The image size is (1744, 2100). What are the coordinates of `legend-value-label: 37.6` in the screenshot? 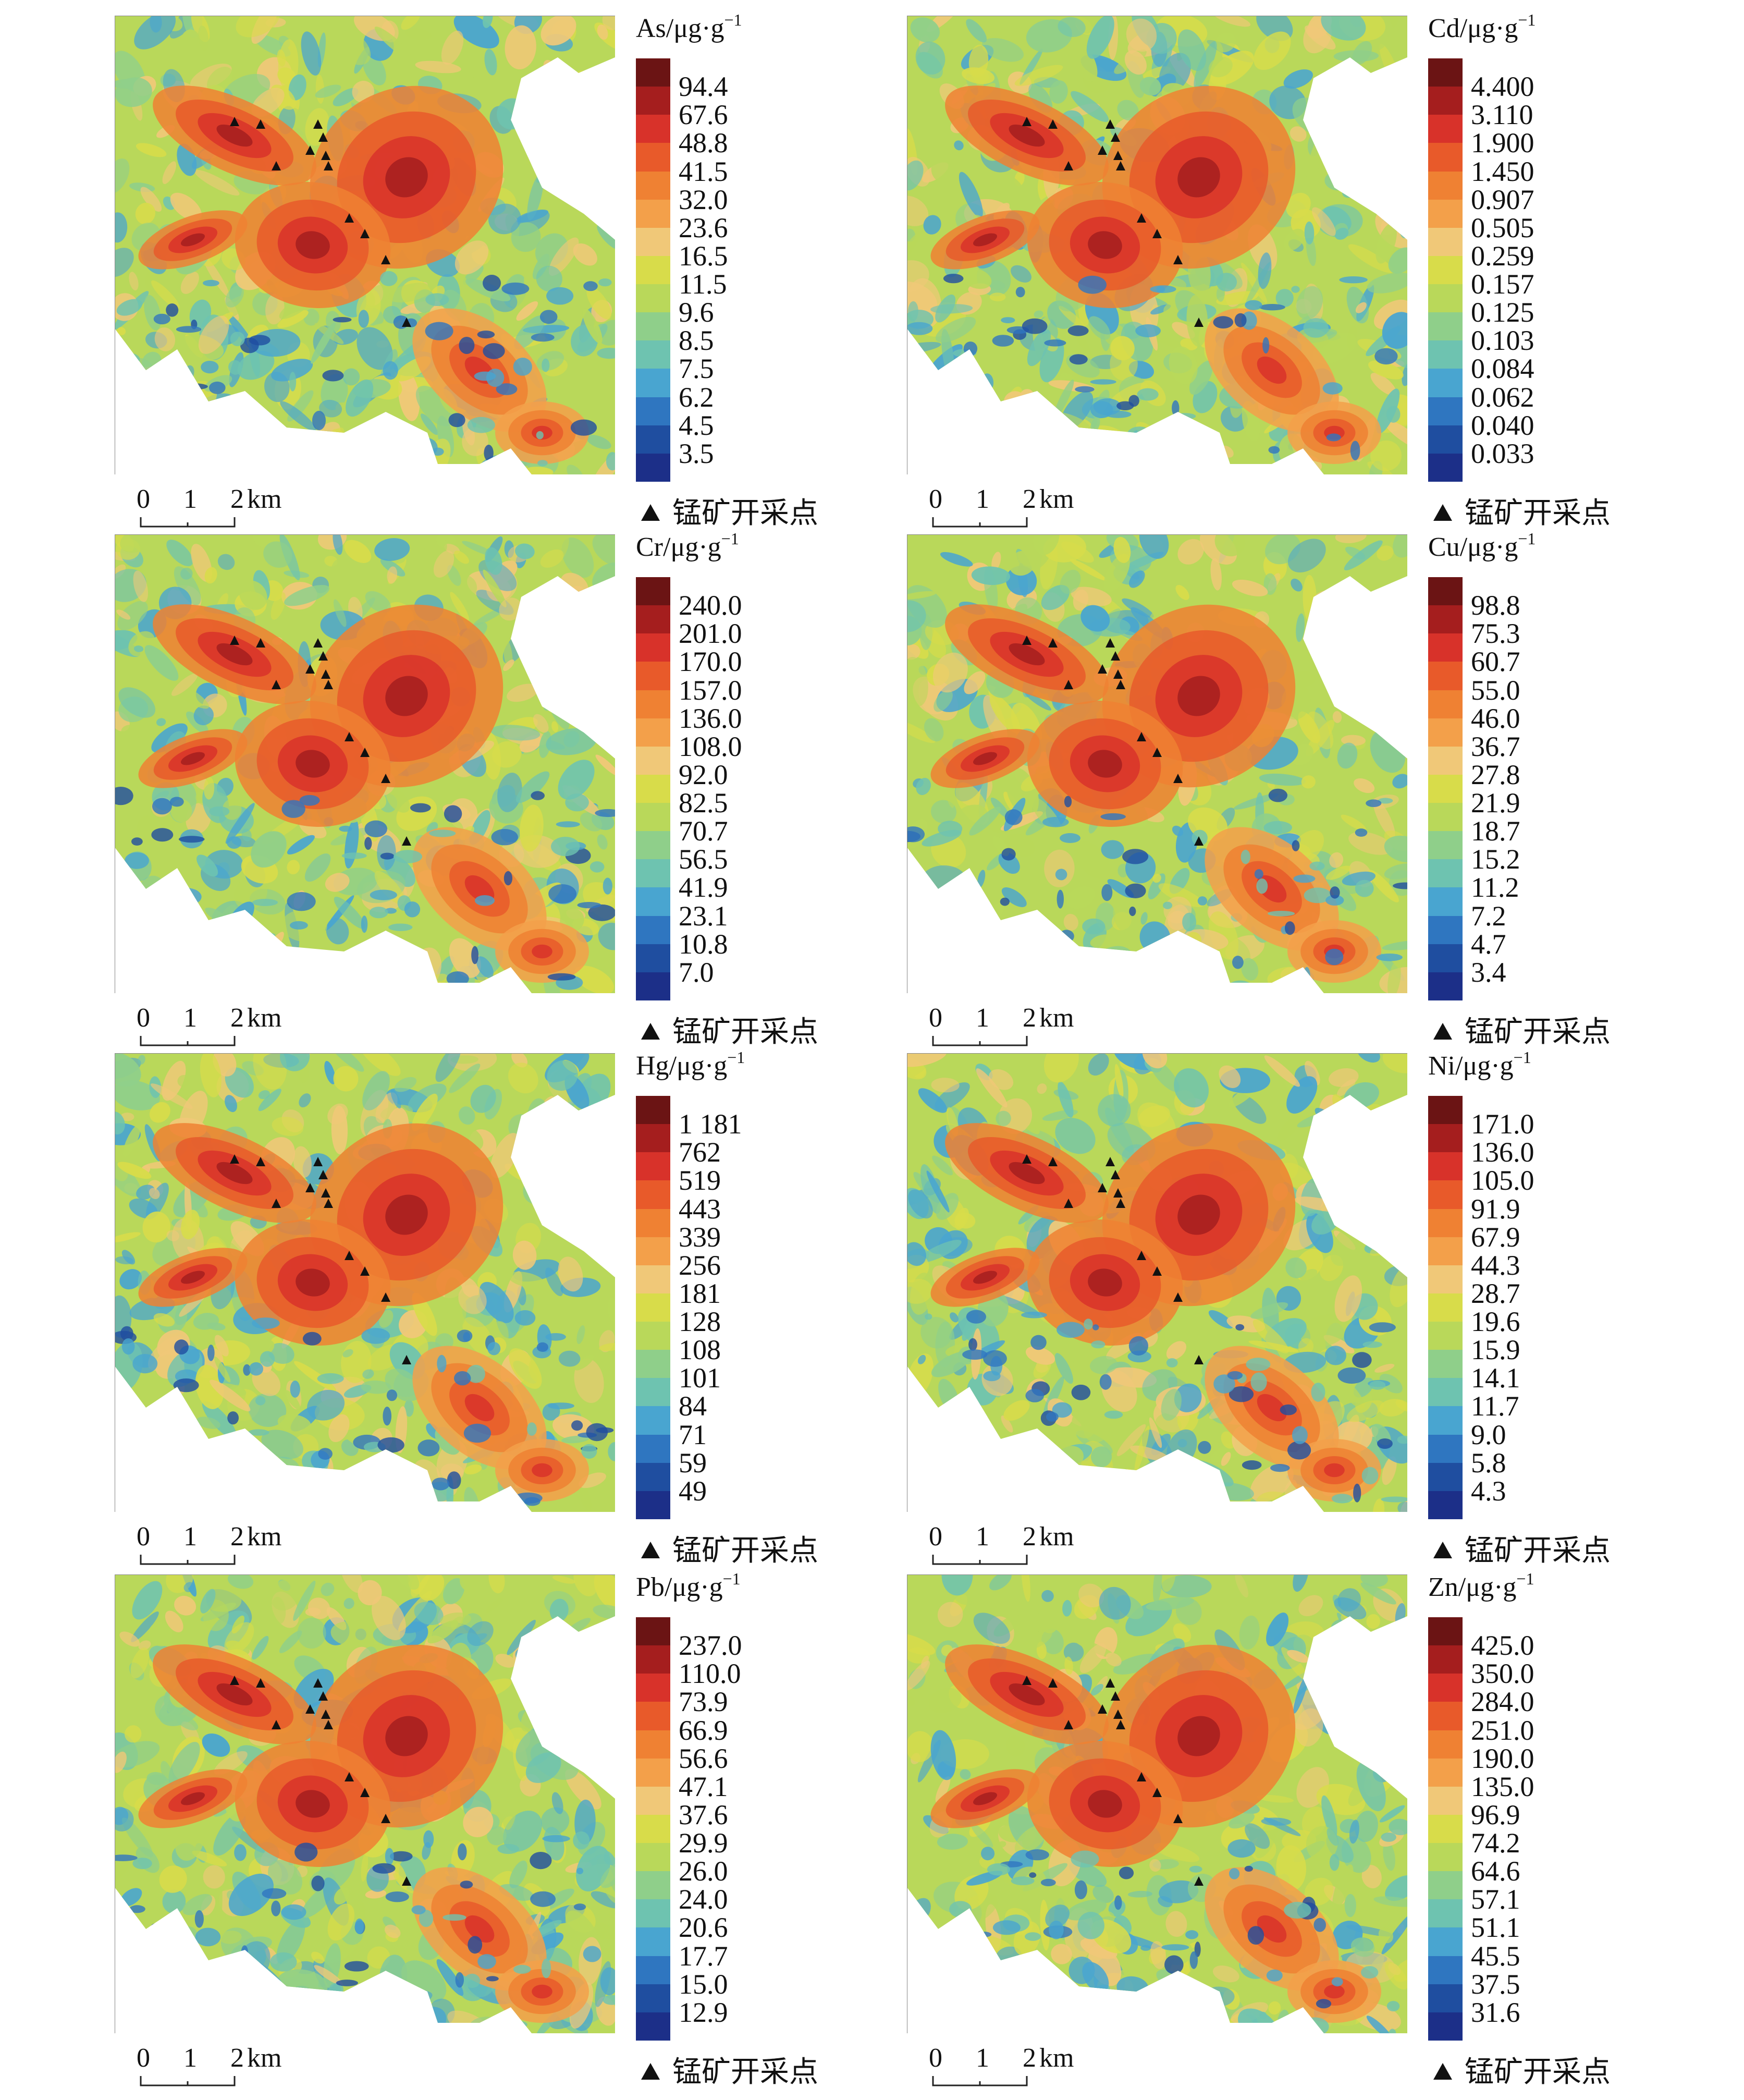 It's located at (703, 1814).